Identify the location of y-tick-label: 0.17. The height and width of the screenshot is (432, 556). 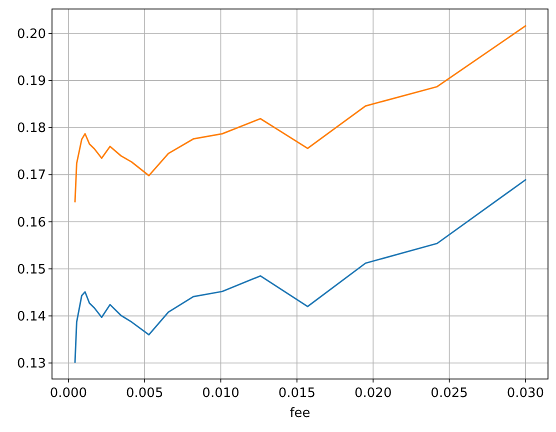
(31, 176).